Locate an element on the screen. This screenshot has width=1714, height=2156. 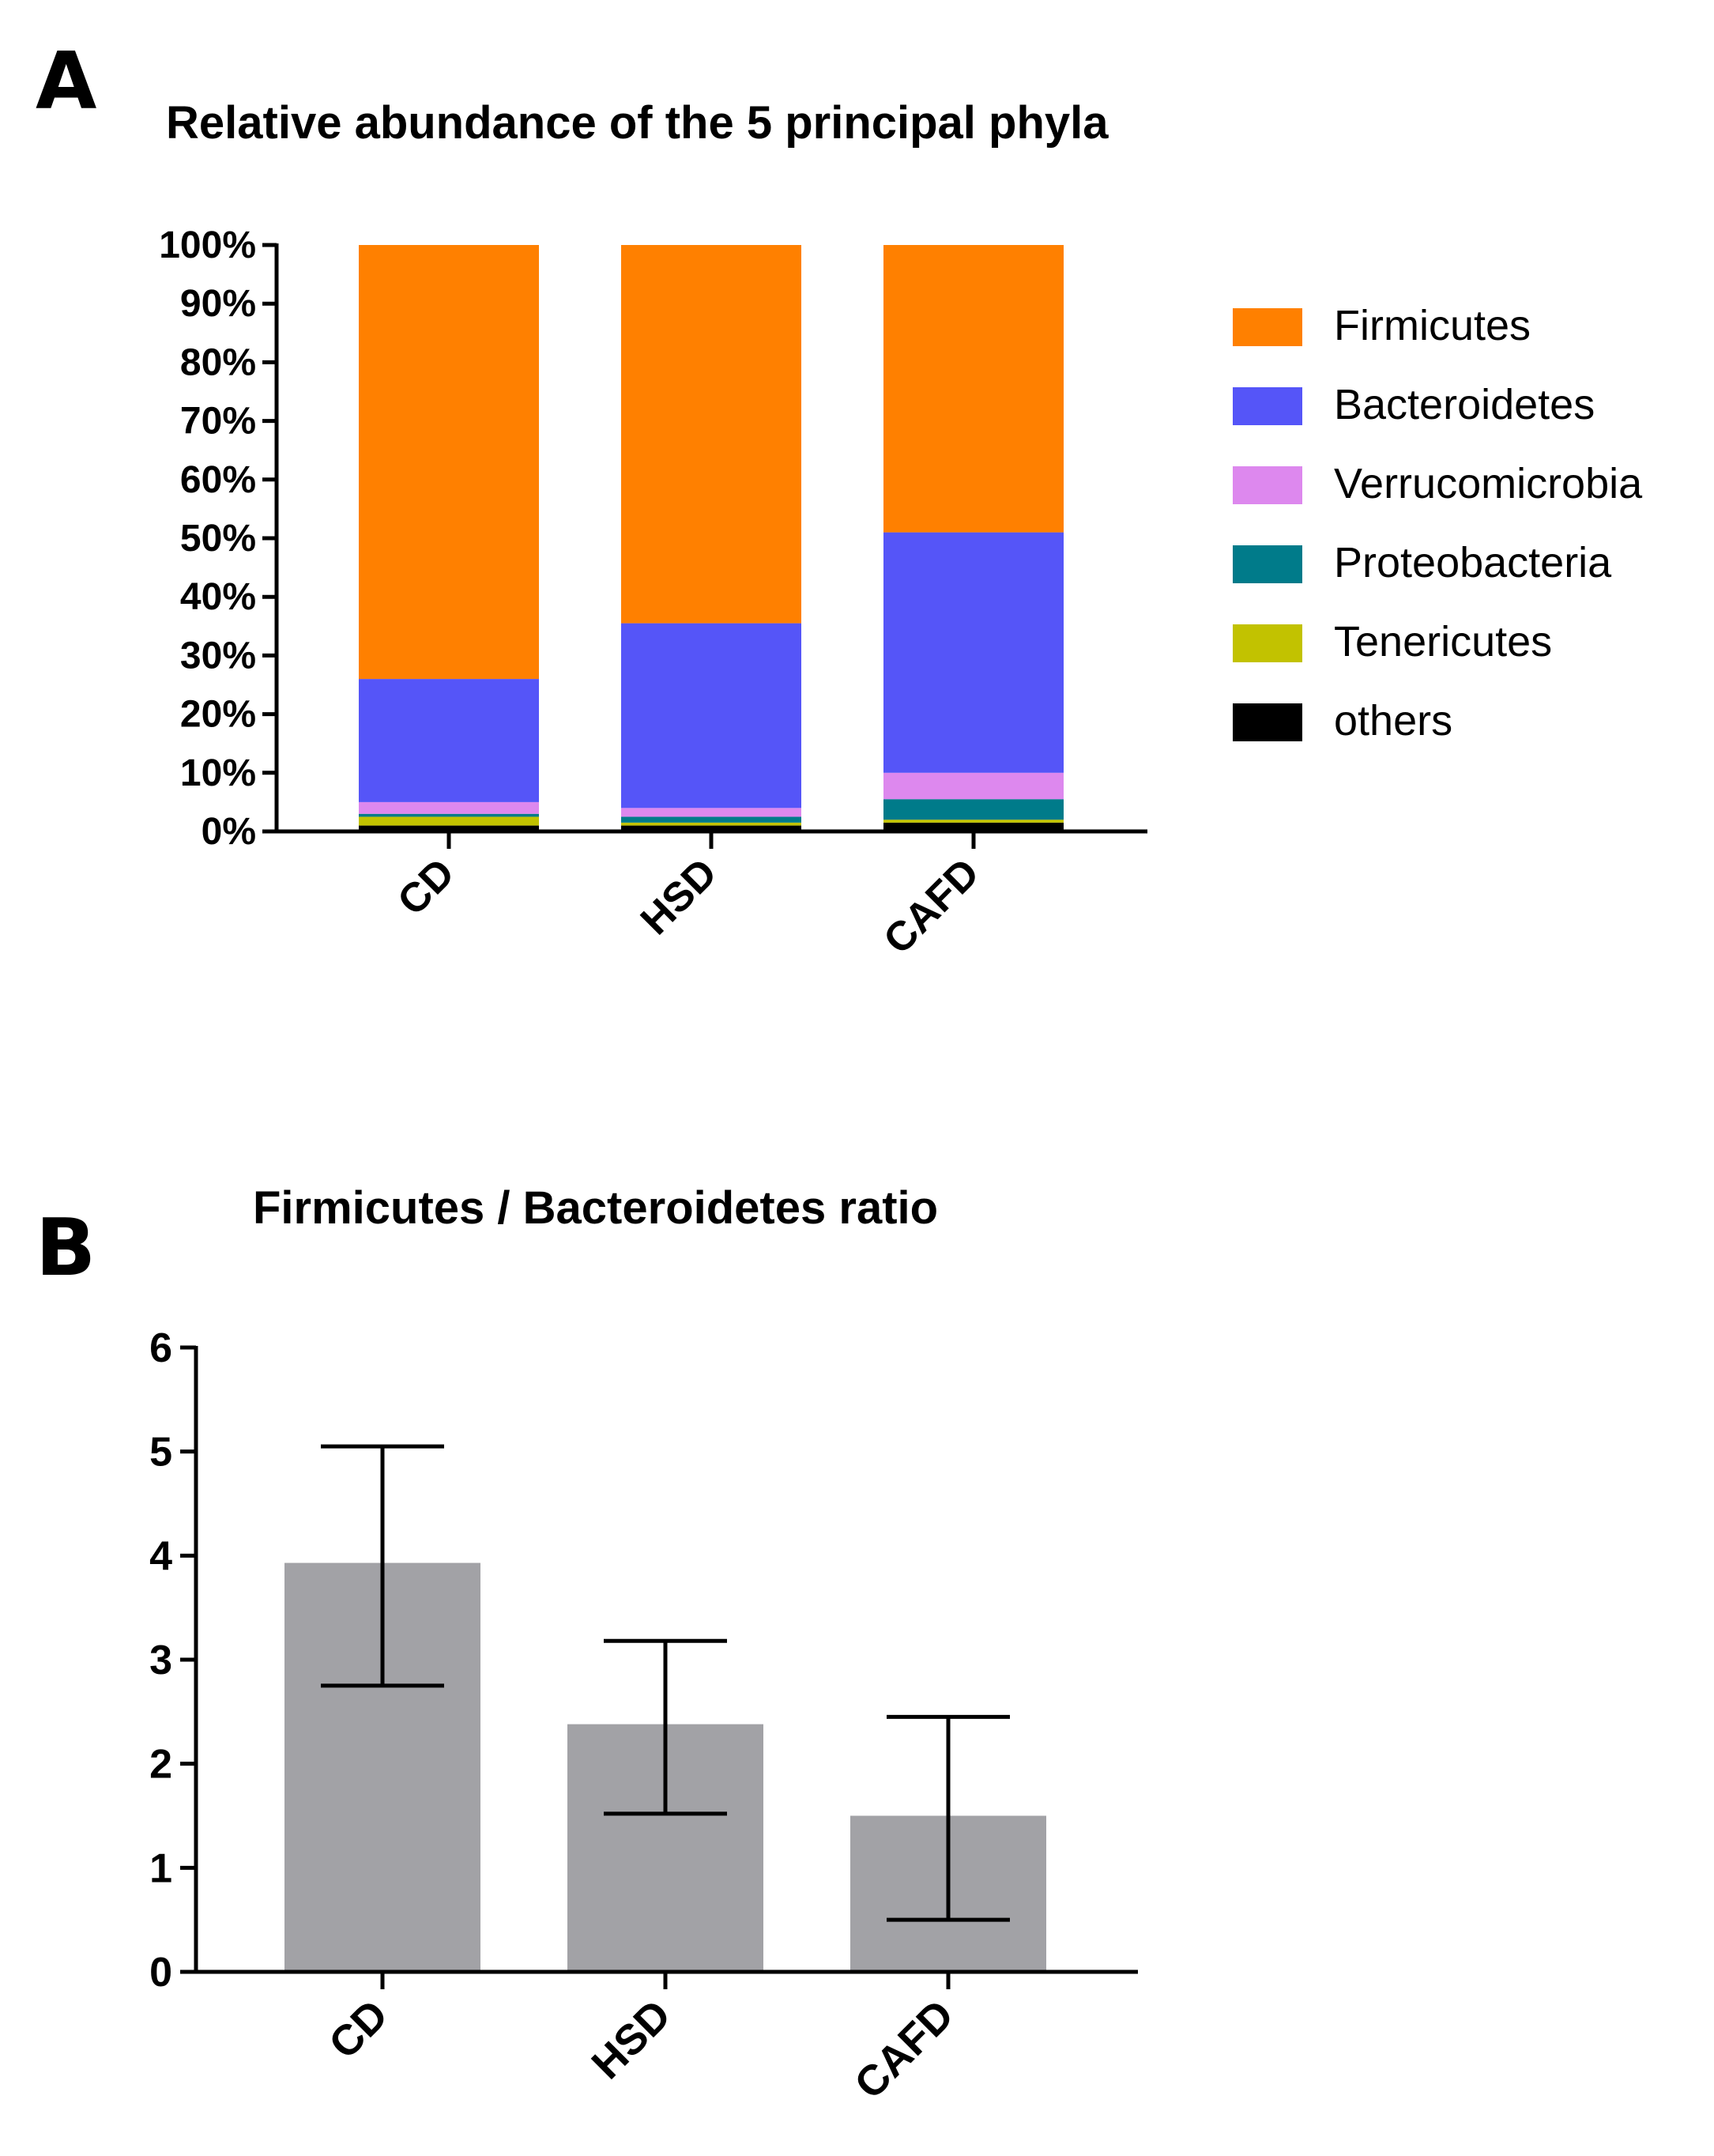
bar-cafd-verrucomicrobia is located at coordinates (973, 786).